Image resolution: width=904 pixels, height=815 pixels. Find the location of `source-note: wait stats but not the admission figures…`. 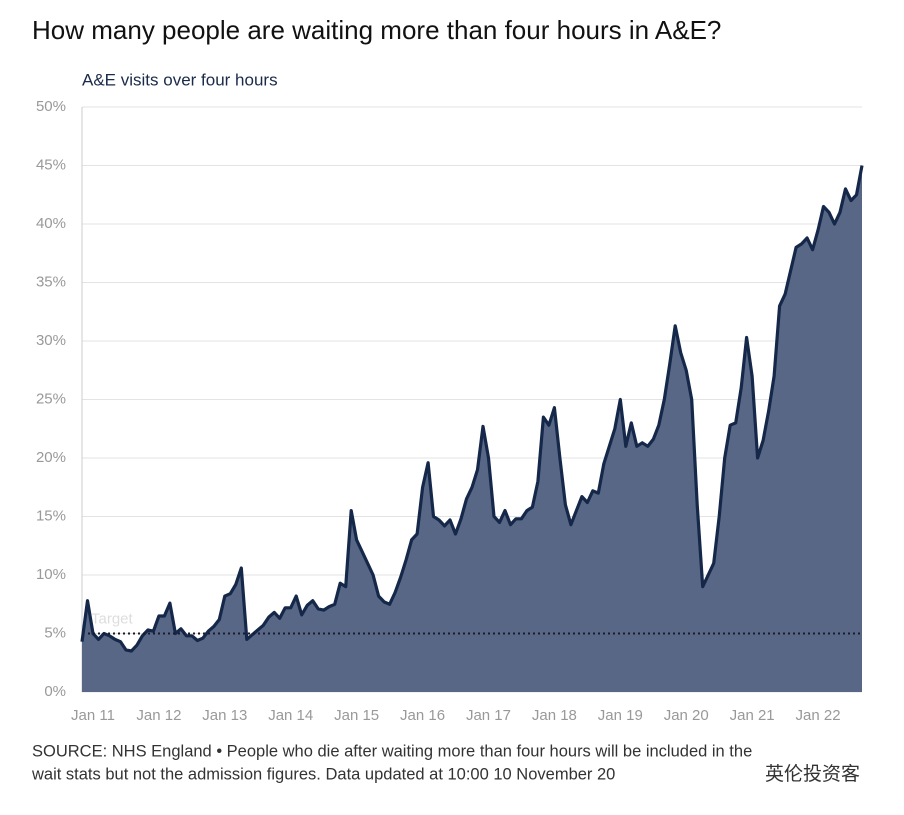

source-note: wait stats but not the admission figures… is located at coordinates (323, 774).